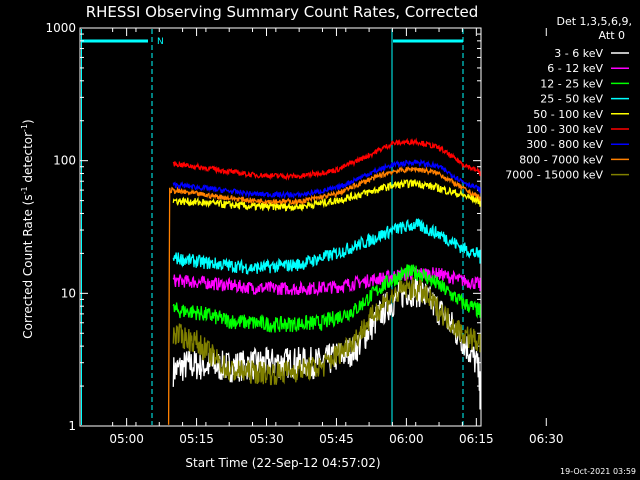 The image size is (640, 480). Describe the element at coordinates (476, 439) in the screenshot. I see `x-tick-label: 06:15` at that location.